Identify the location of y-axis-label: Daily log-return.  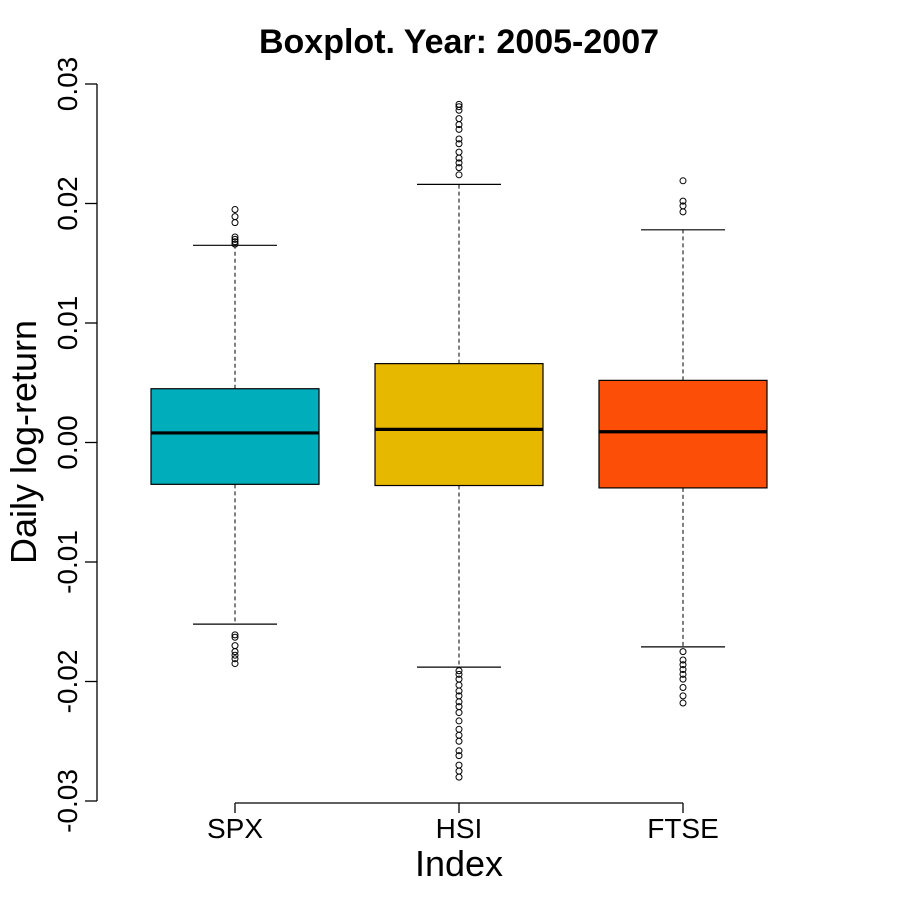
(23, 442).